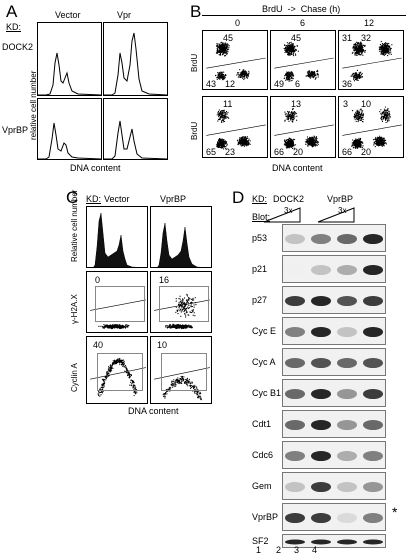 Image resolution: width=410 pixels, height=559 pixels. What do you see at coordinates (98, 280) in the screenshot?
I see `gate-value: 0` at bounding box center [98, 280].